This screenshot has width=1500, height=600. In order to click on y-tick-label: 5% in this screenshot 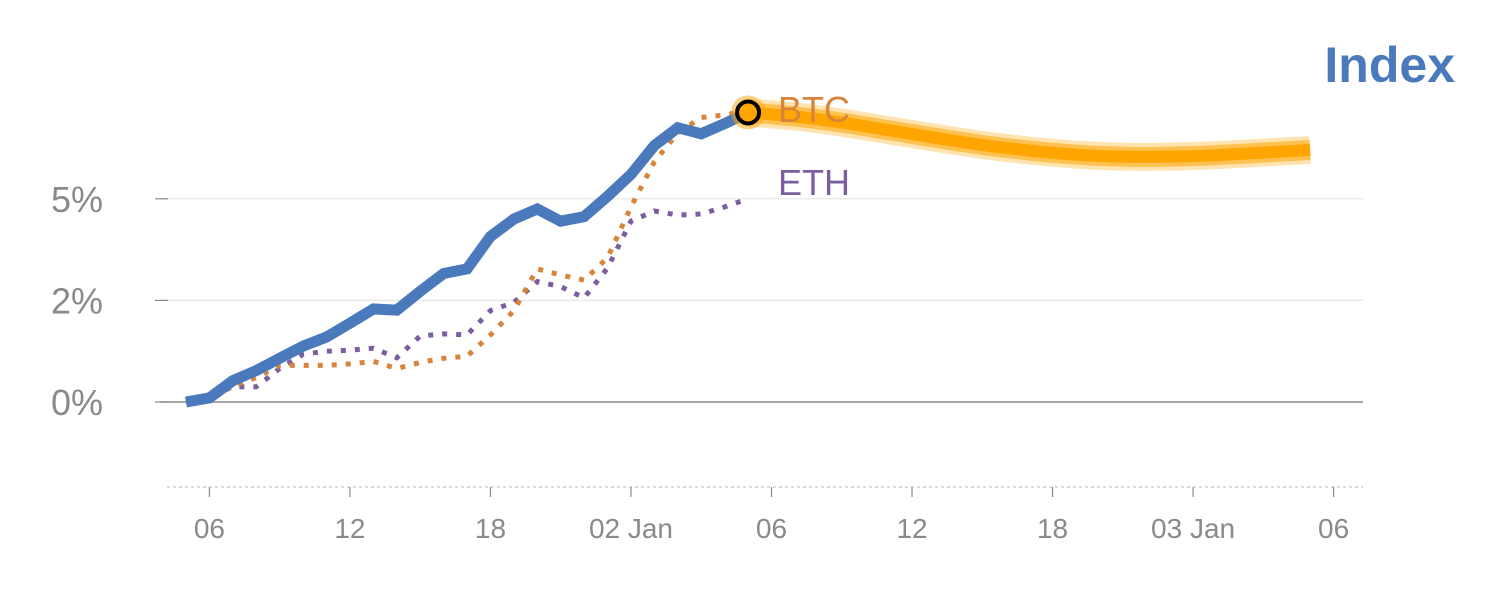, I will do `click(77, 199)`.